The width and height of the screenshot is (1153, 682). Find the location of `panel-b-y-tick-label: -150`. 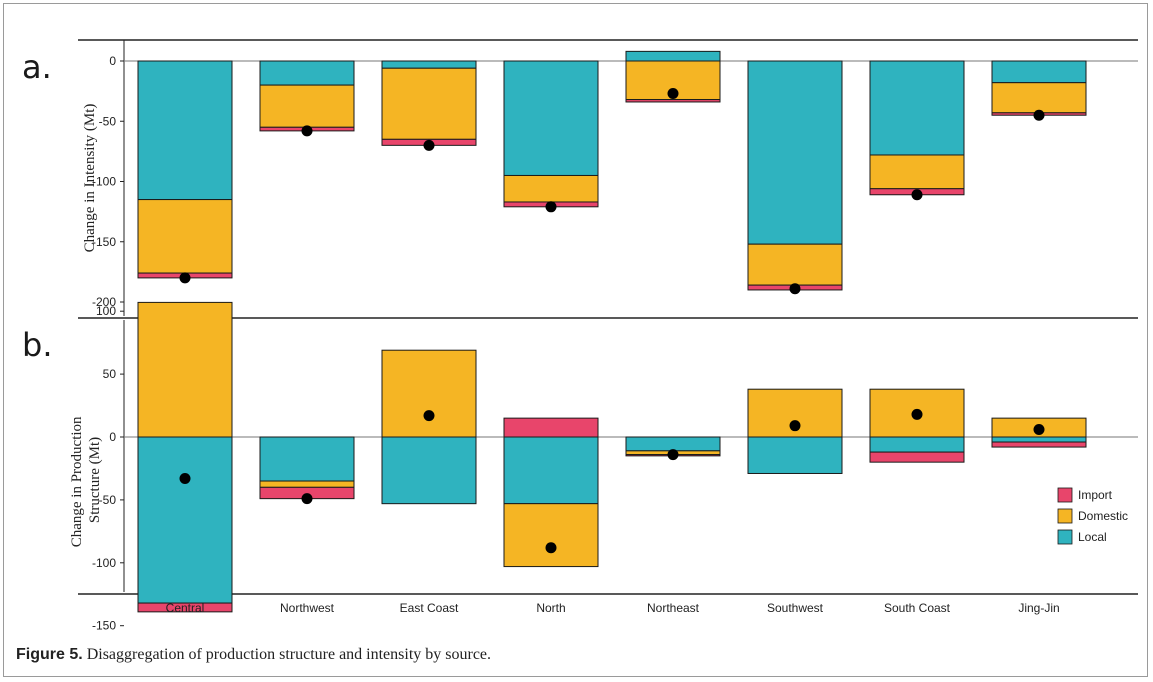

panel-b-y-tick-label: -150 is located at coordinates (104, 626).